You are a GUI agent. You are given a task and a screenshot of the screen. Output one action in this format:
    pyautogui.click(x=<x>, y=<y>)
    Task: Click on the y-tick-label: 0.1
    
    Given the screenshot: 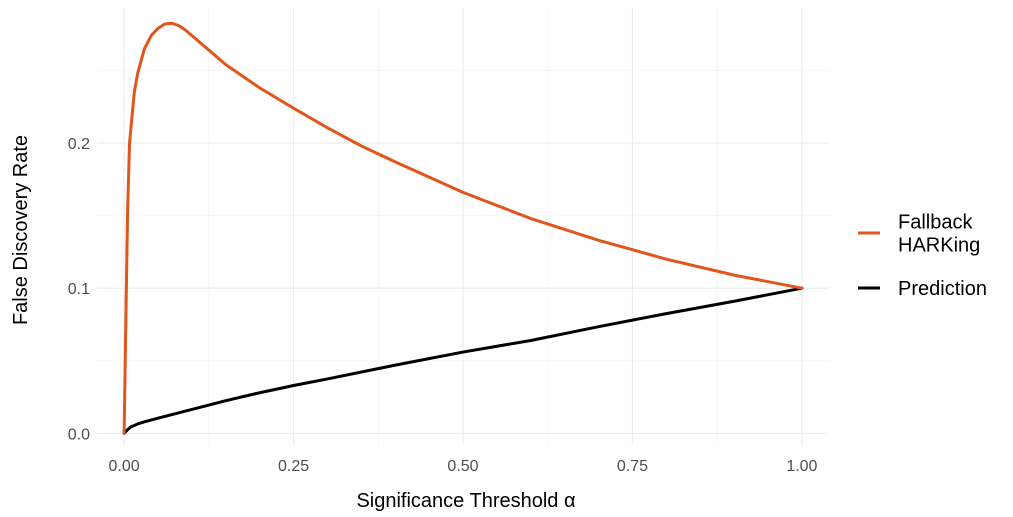 What is the action you would take?
    pyautogui.click(x=79, y=289)
    